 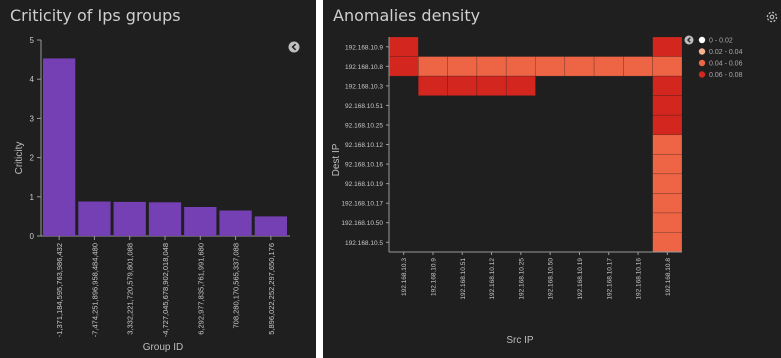 What do you see at coordinates (362, 204) in the screenshot?
I see `y-tick-label: 192.168.10.17` at bounding box center [362, 204].